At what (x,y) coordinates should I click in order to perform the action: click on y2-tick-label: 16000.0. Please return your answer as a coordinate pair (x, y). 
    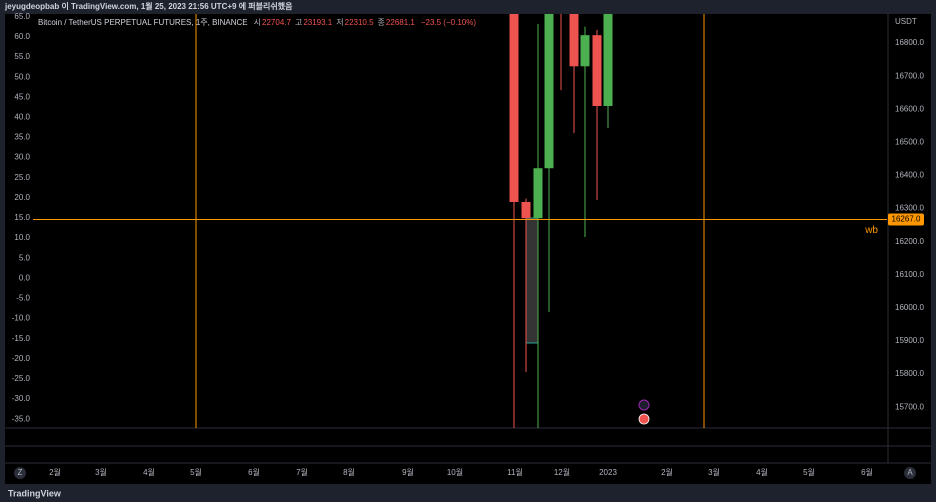
    Looking at the image, I should click on (909, 307).